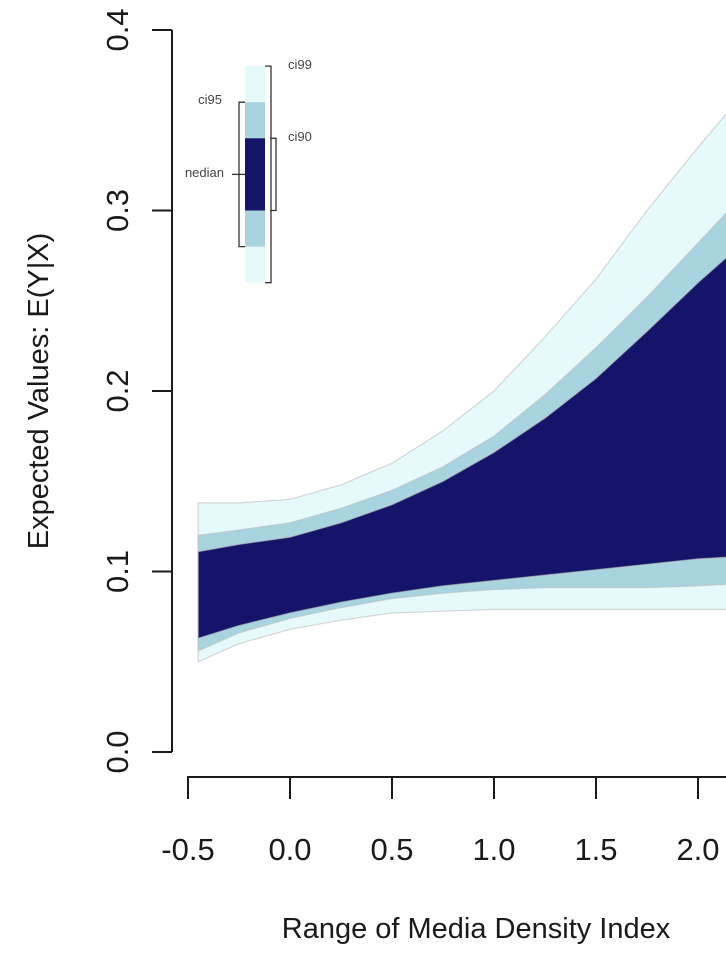 The width and height of the screenshot is (726, 953). What do you see at coordinates (391, 849) in the screenshot?
I see `x-tick-label: 0.5` at bounding box center [391, 849].